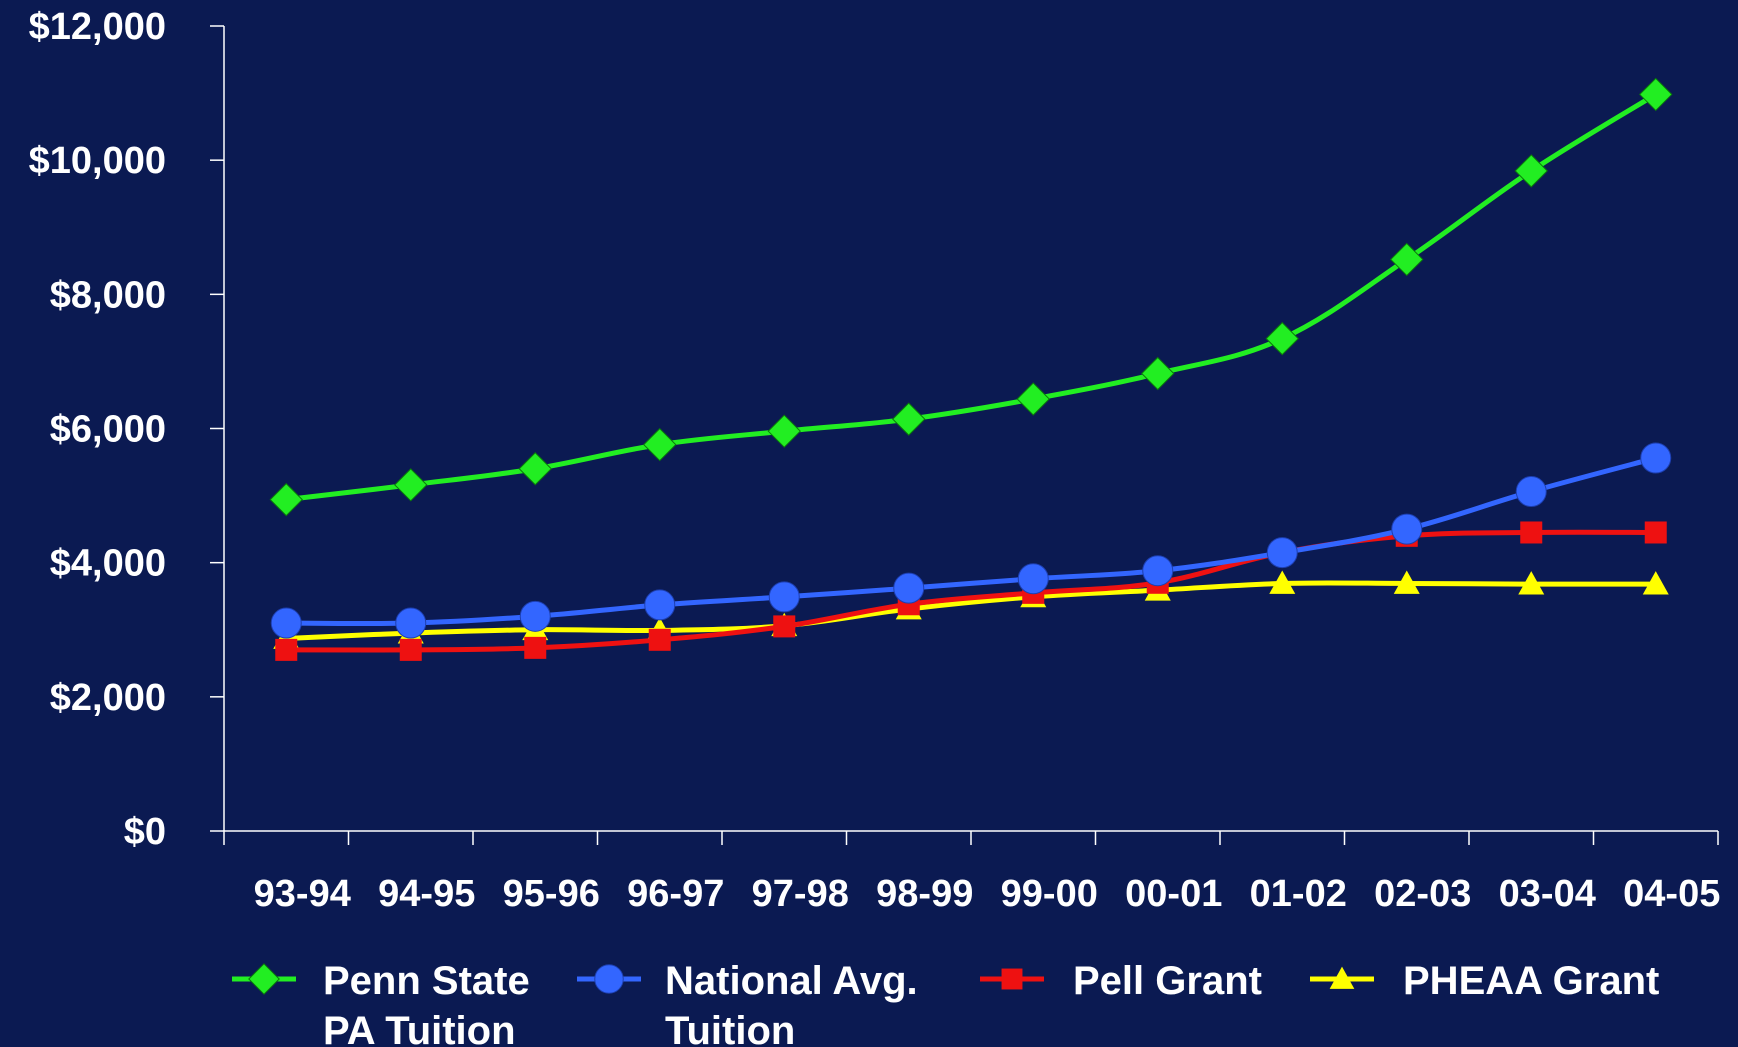  I want to click on legend-label: Pell Grant, so click(1167, 981).